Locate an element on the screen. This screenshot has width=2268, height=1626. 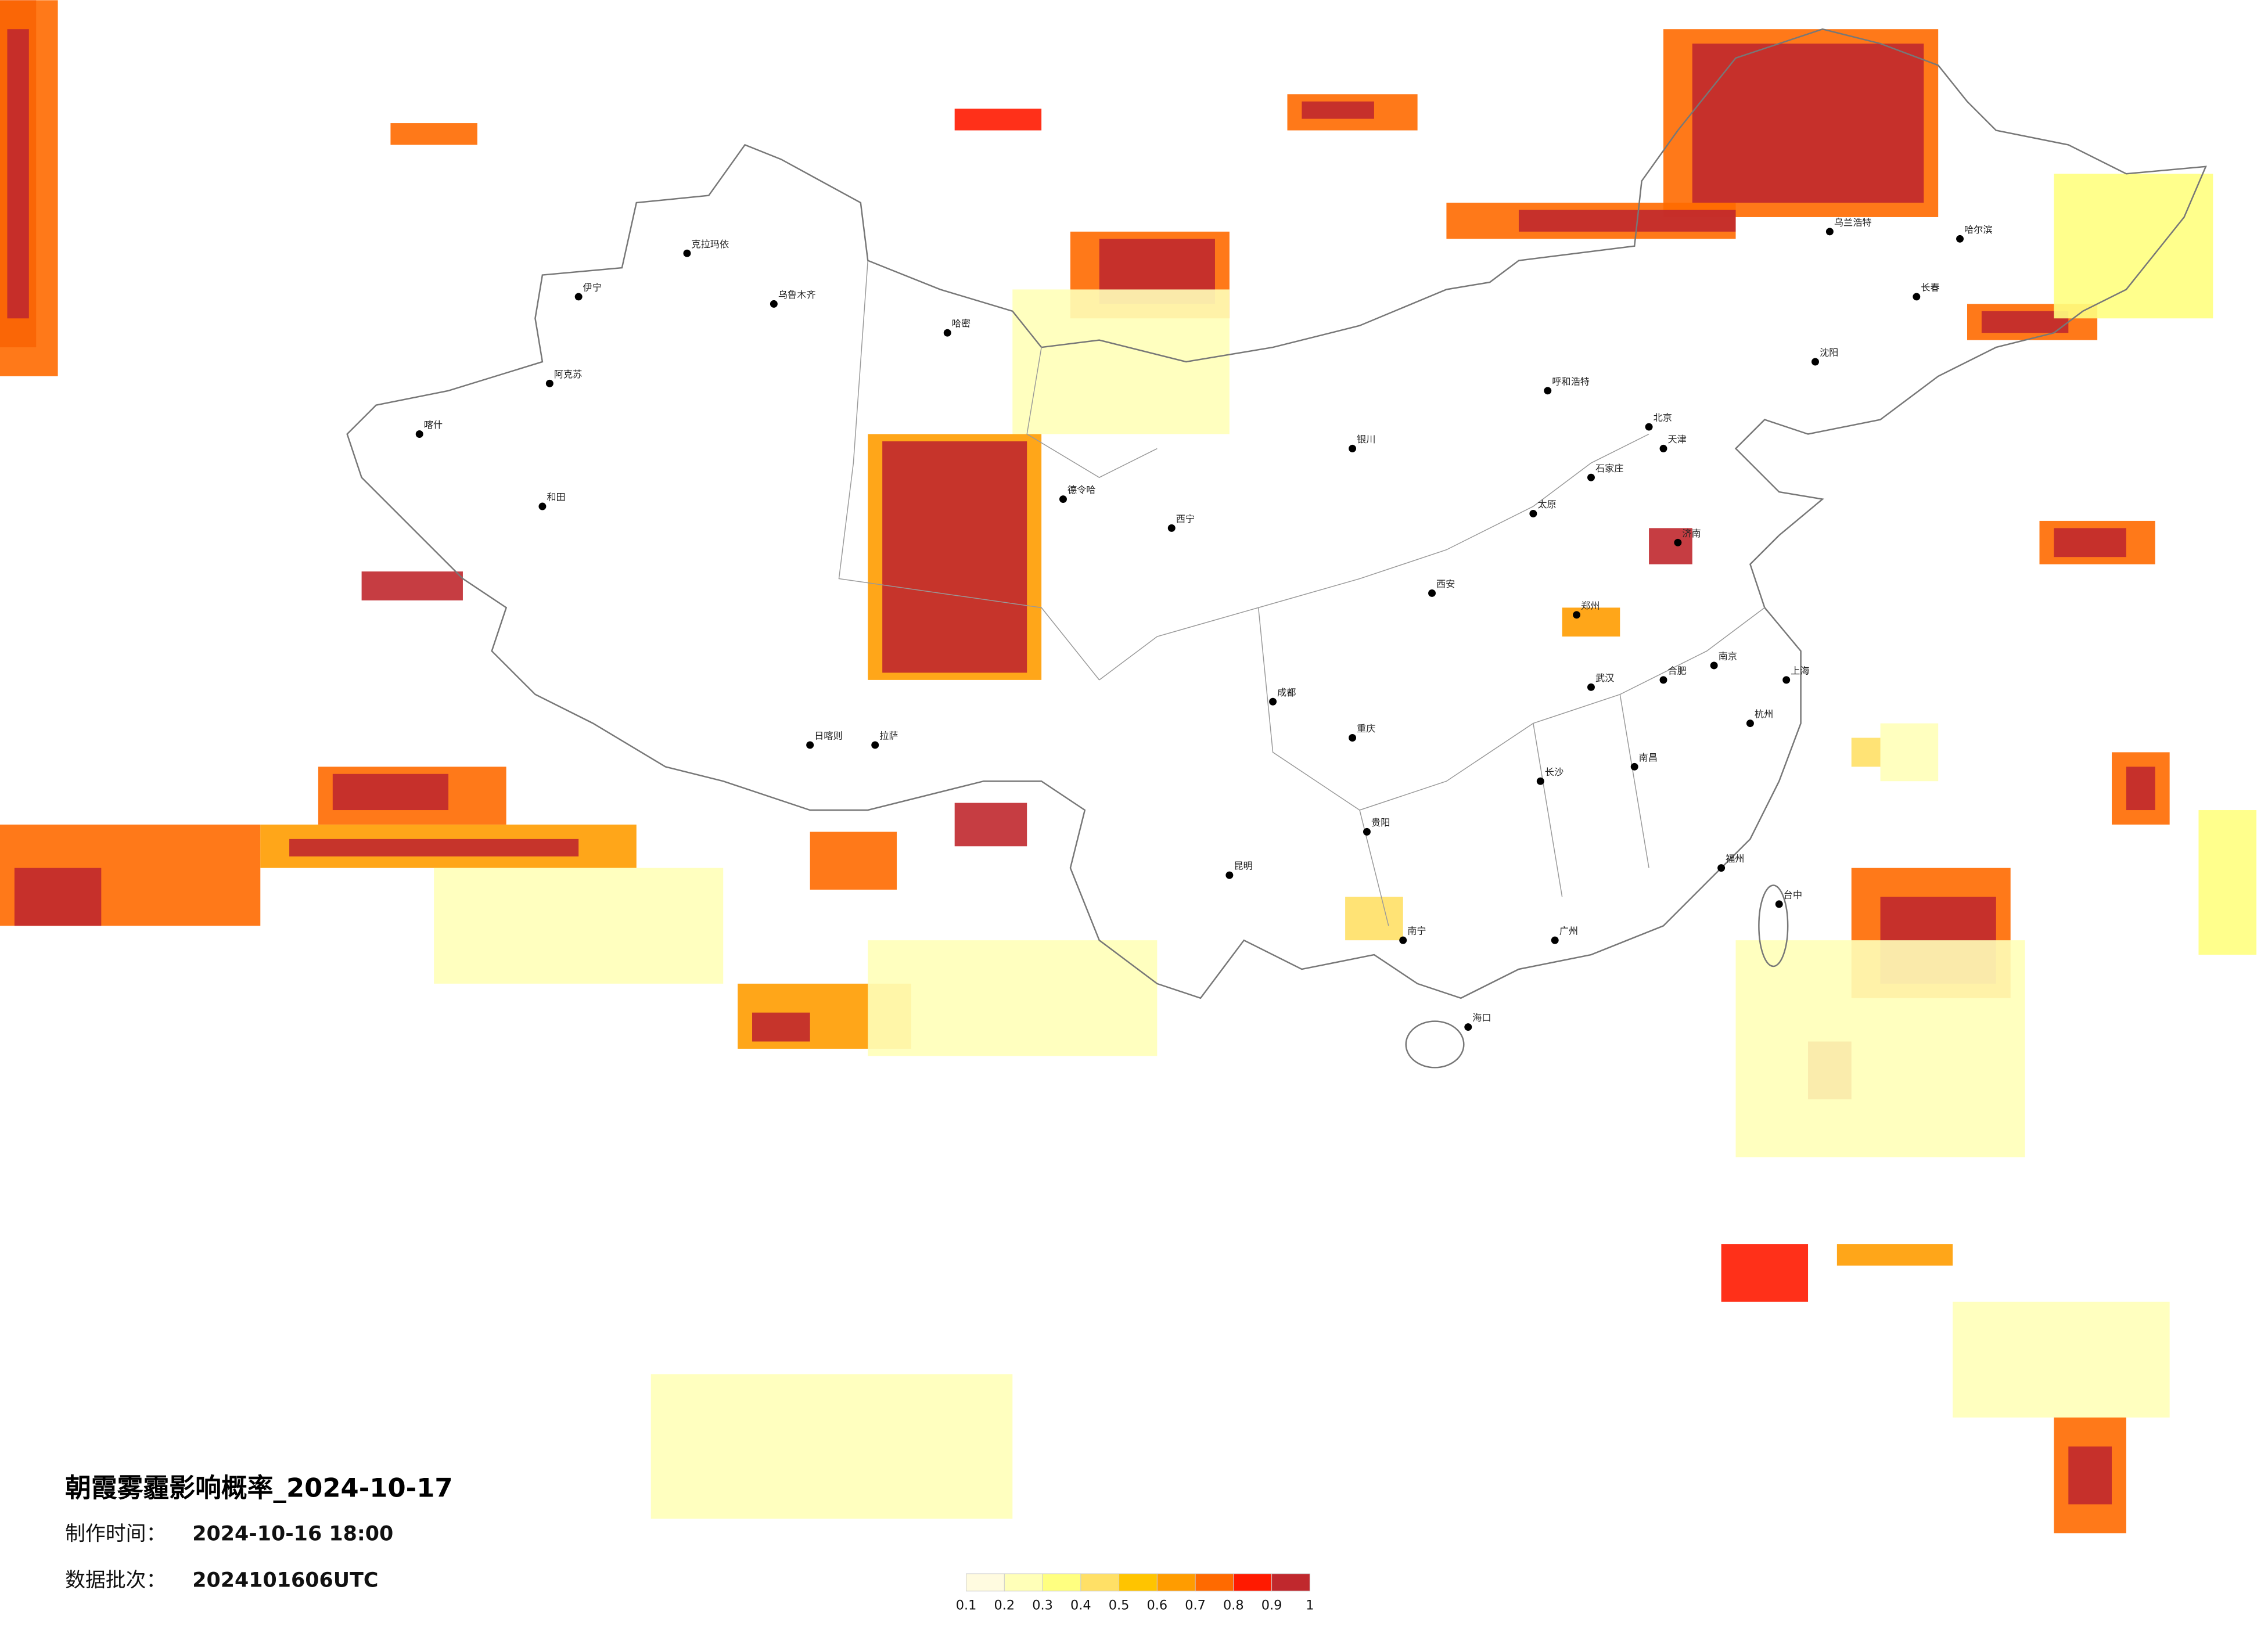
city-label: 天津 is located at coordinates (1676, 440).